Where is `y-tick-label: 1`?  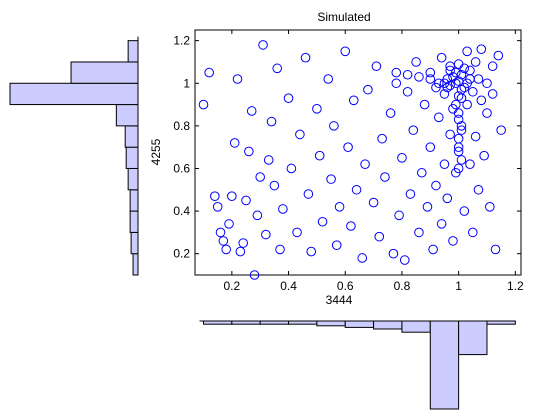 y-tick-label: 1 is located at coordinates (186, 83).